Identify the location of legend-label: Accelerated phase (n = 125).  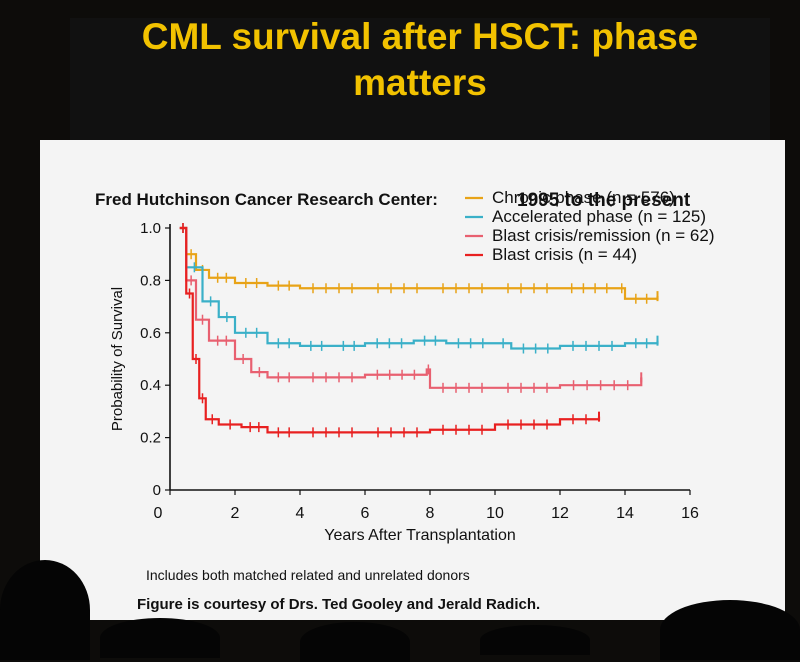
(599, 216).